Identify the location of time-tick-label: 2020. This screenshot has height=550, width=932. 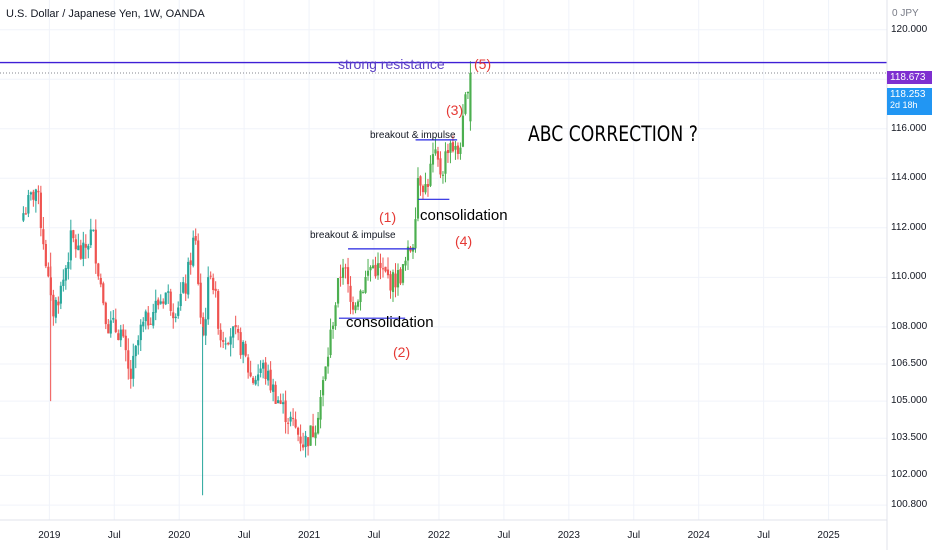
(179, 535).